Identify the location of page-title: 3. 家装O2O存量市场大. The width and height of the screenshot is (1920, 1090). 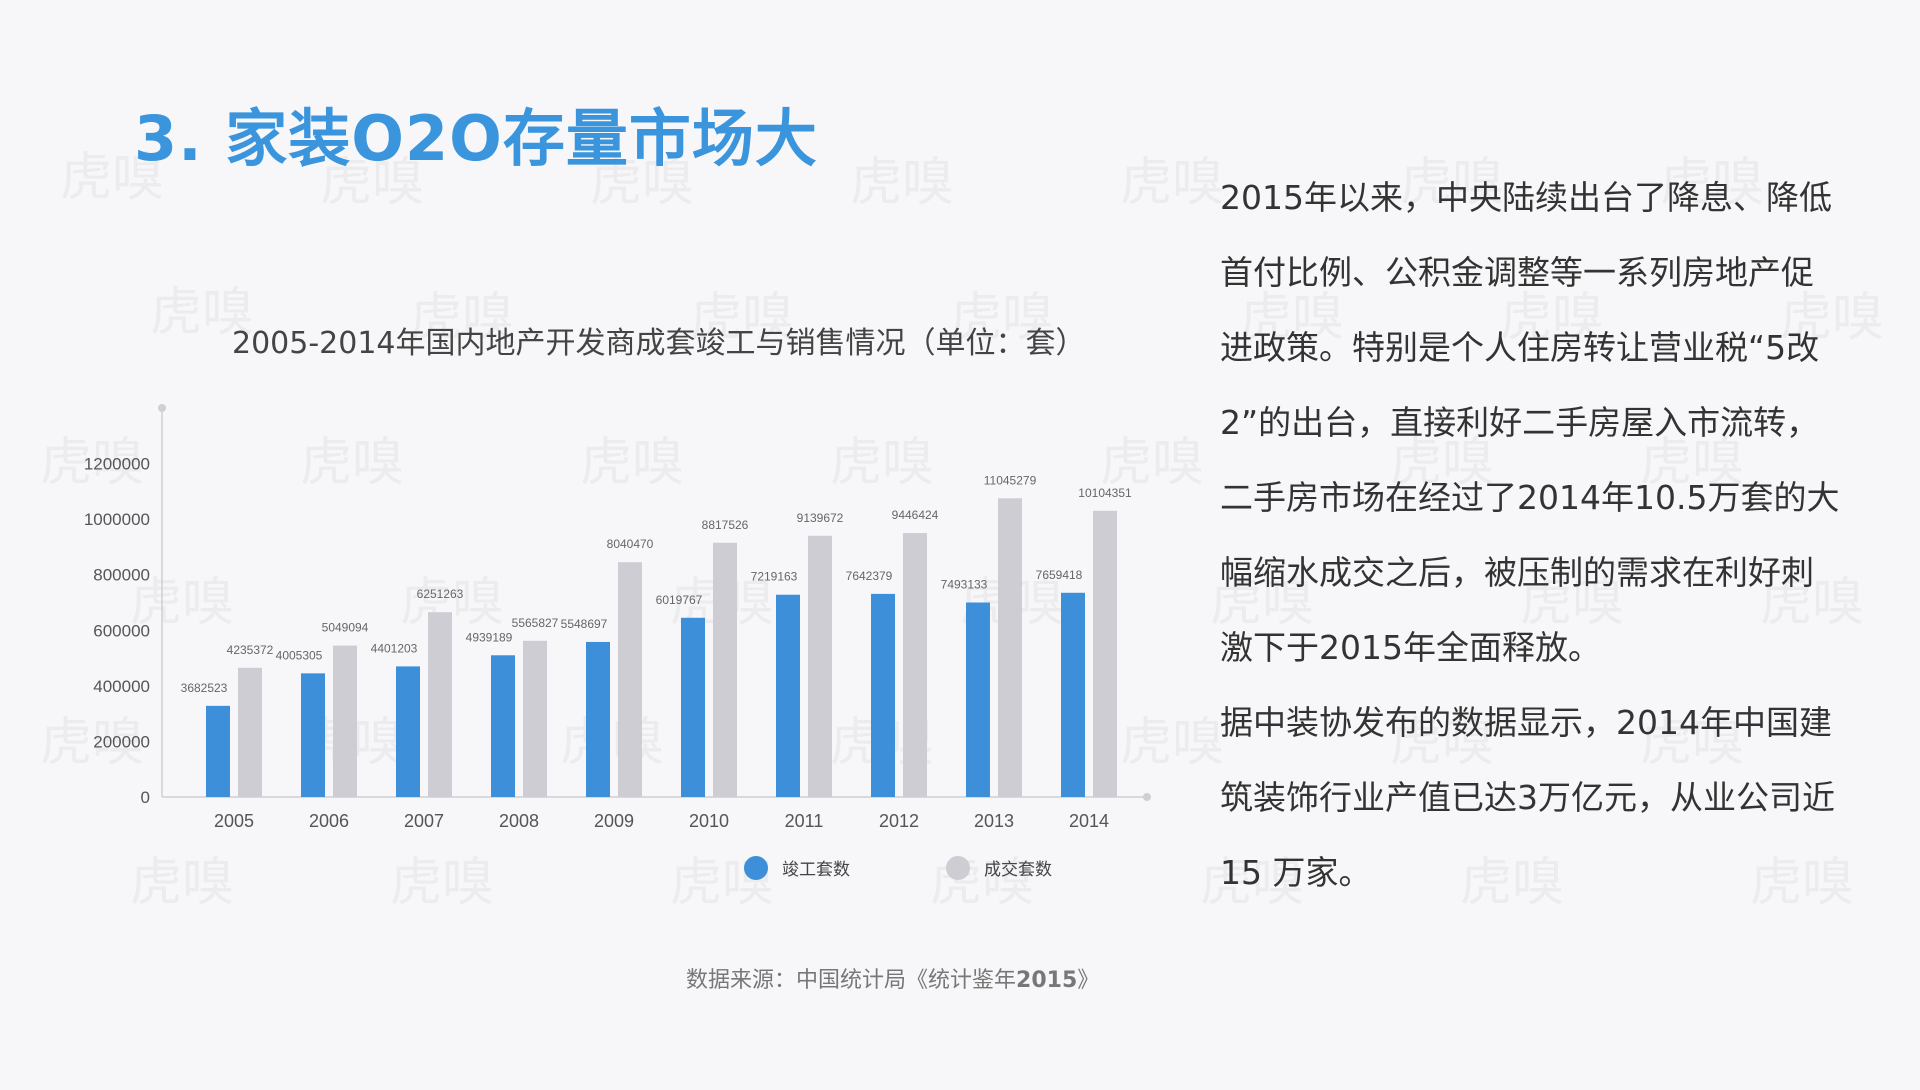
(476, 138).